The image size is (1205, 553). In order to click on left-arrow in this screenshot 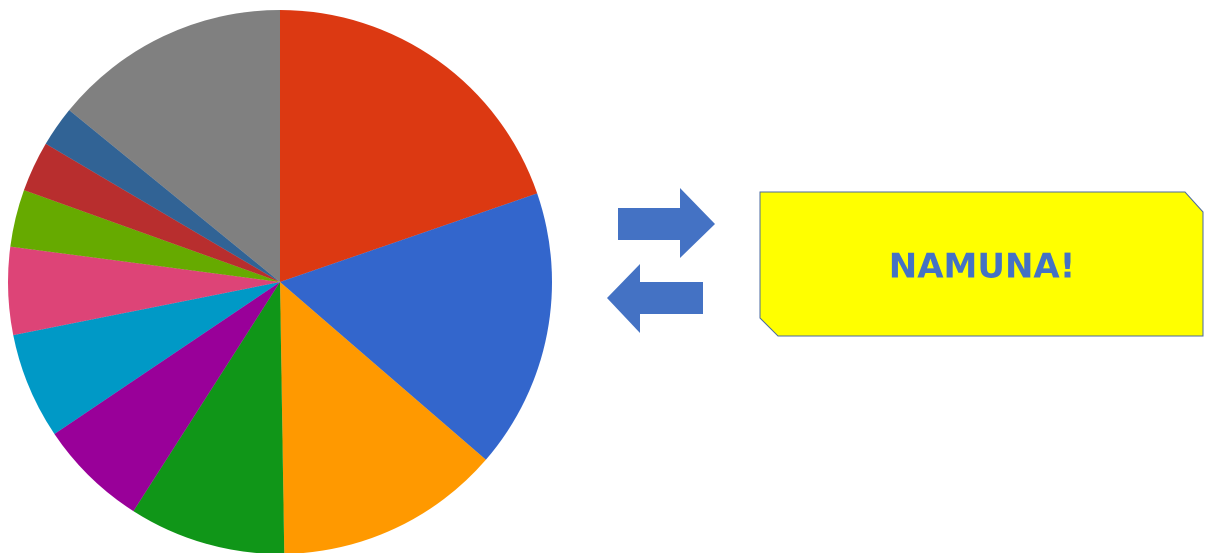, I will do `click(655, 298)`.